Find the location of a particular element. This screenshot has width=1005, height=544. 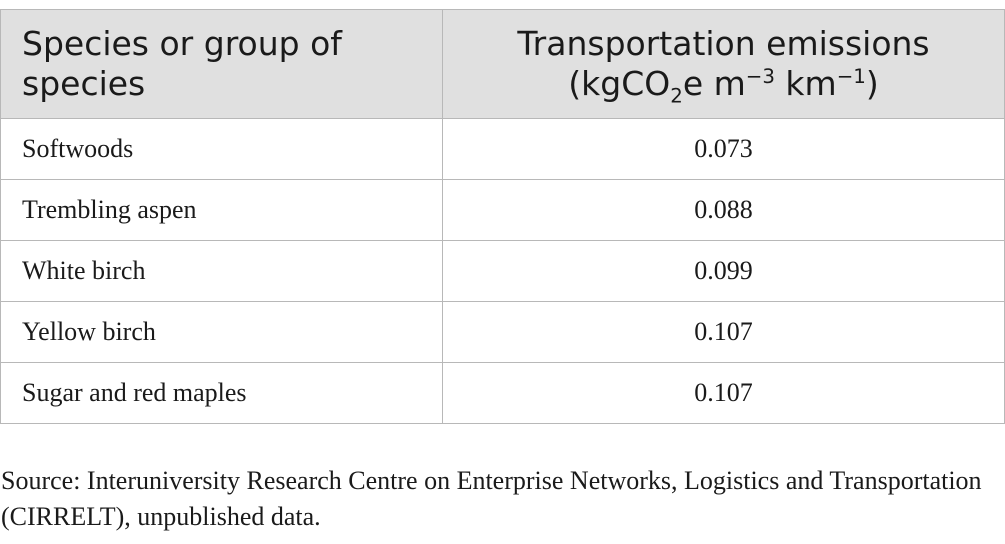

header-emissions-units: (kgCO2e m−3 km−1) is located at coordinates (723, 86).